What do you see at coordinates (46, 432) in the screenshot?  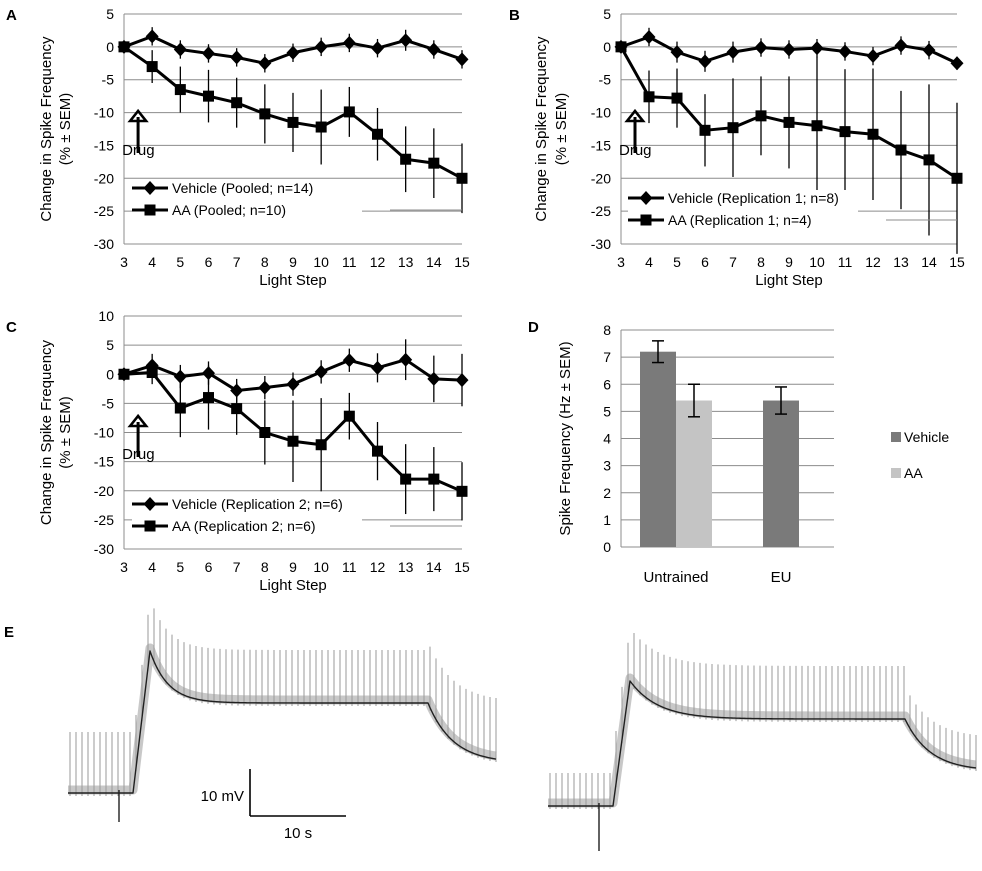 I see `chart-c-ylabel-line-0: Change in Spike Frequency` at bounding box center [46, 432].